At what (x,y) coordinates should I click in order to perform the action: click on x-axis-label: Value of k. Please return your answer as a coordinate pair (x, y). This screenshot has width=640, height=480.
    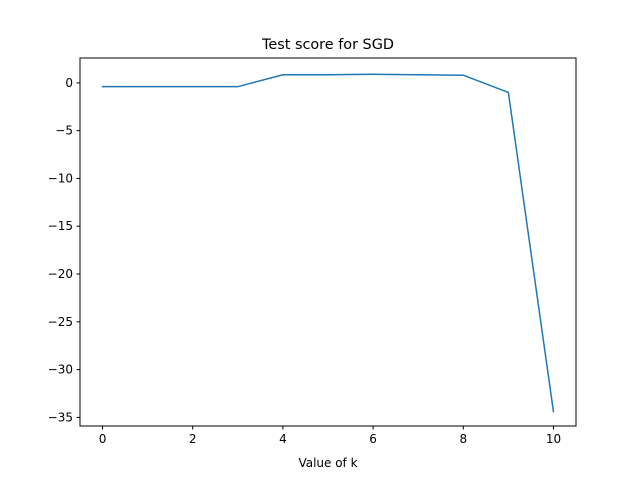
    Looking at the image, I should click on (327, 463).